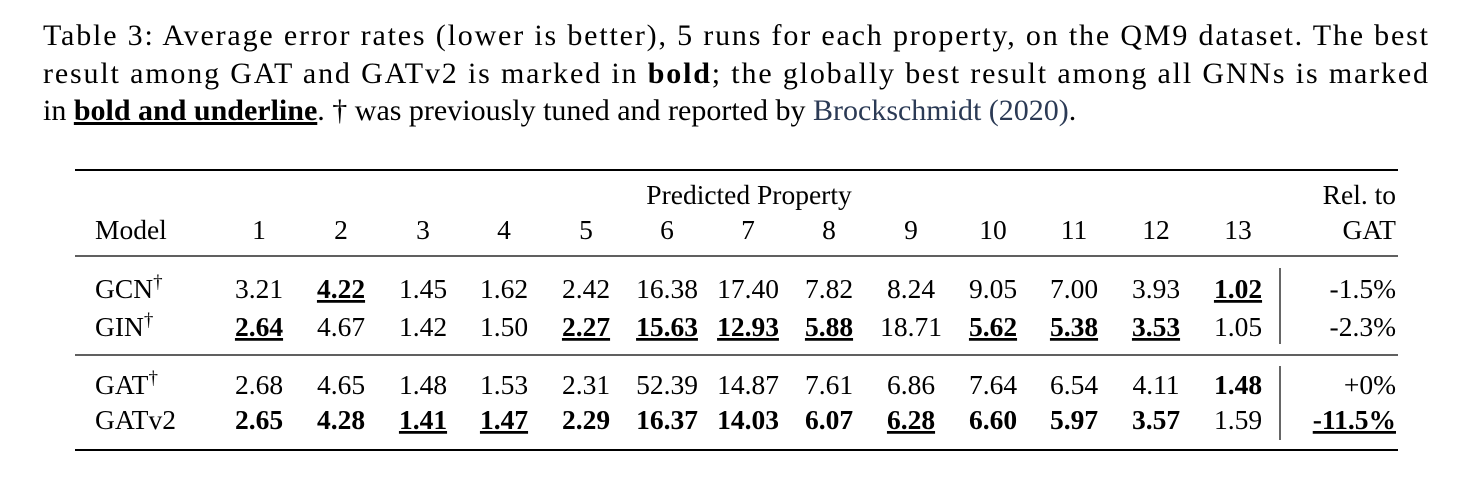 The height and width of the screenshot is (479, 1459). Describe the element at coordinates (1363, 326) in the screenshot. I see `rel-cell: -2.3%` at that location.